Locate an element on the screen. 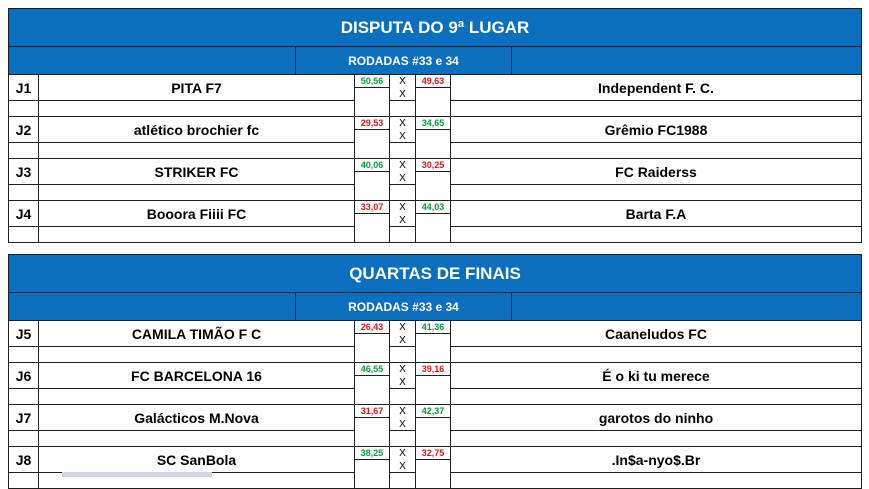 The width and height of the screenshot is (869, 489). away-team-cell: garotos do ninho is located at coordinates (656, 425).